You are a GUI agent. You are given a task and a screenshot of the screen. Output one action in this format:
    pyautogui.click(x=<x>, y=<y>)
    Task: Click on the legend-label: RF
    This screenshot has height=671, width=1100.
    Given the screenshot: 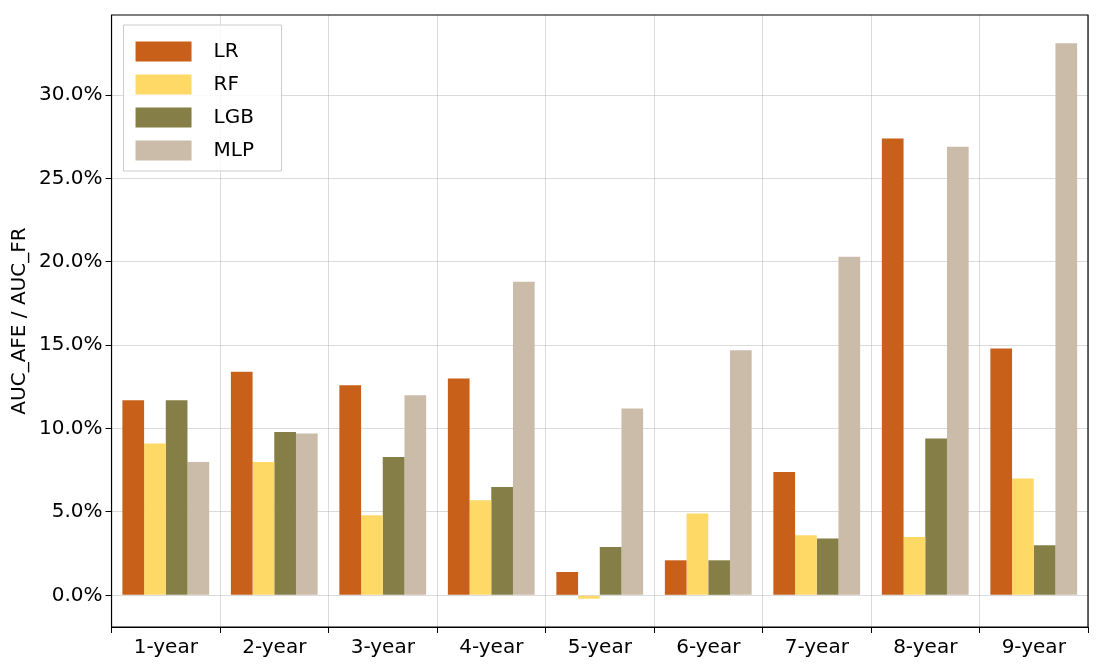 What is the action you would take?
    pyautogui.click(x=226, y=82)
    